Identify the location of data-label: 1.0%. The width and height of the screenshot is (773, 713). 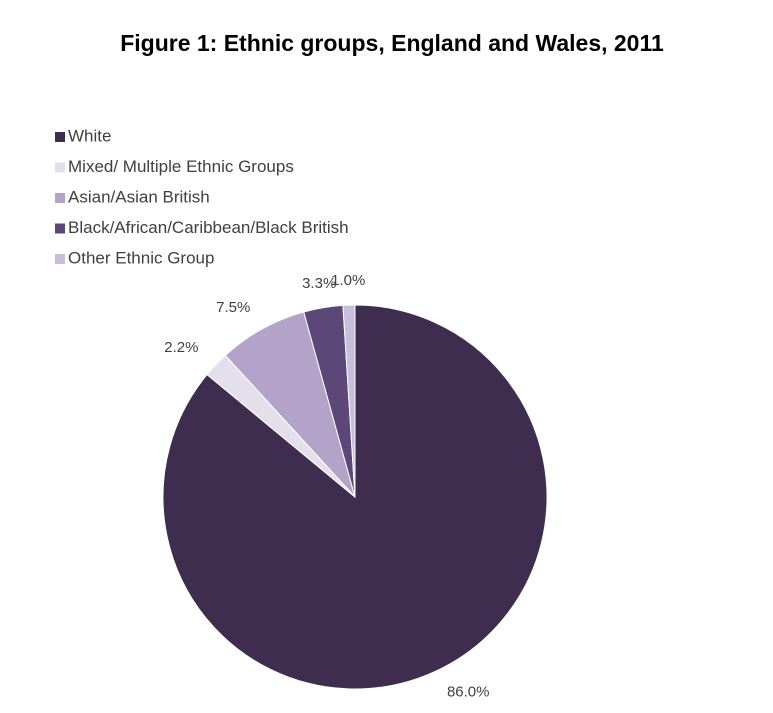
(348, 280).